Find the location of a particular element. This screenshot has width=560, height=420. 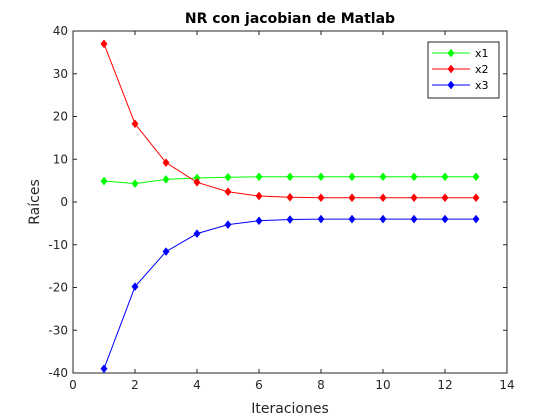

x-tick-label: 12 is located at coordinates (444, 385).